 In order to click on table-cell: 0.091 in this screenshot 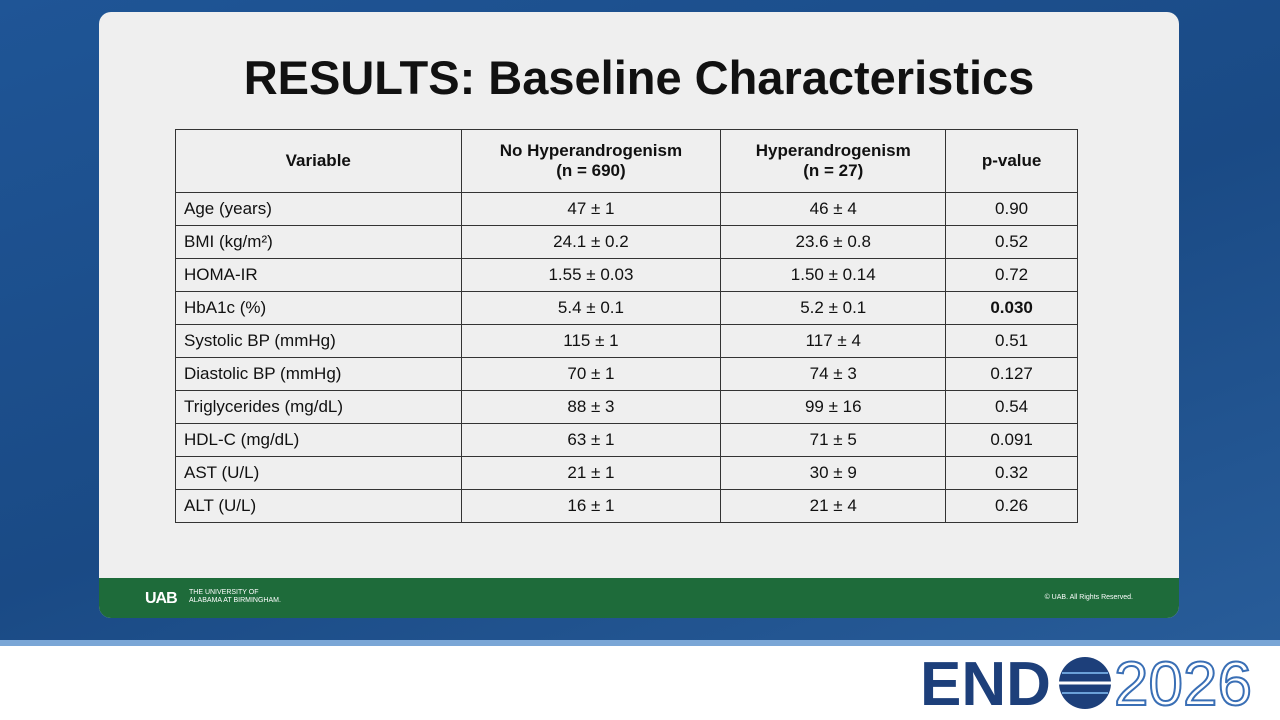, I will do `click(1011, 440)`.